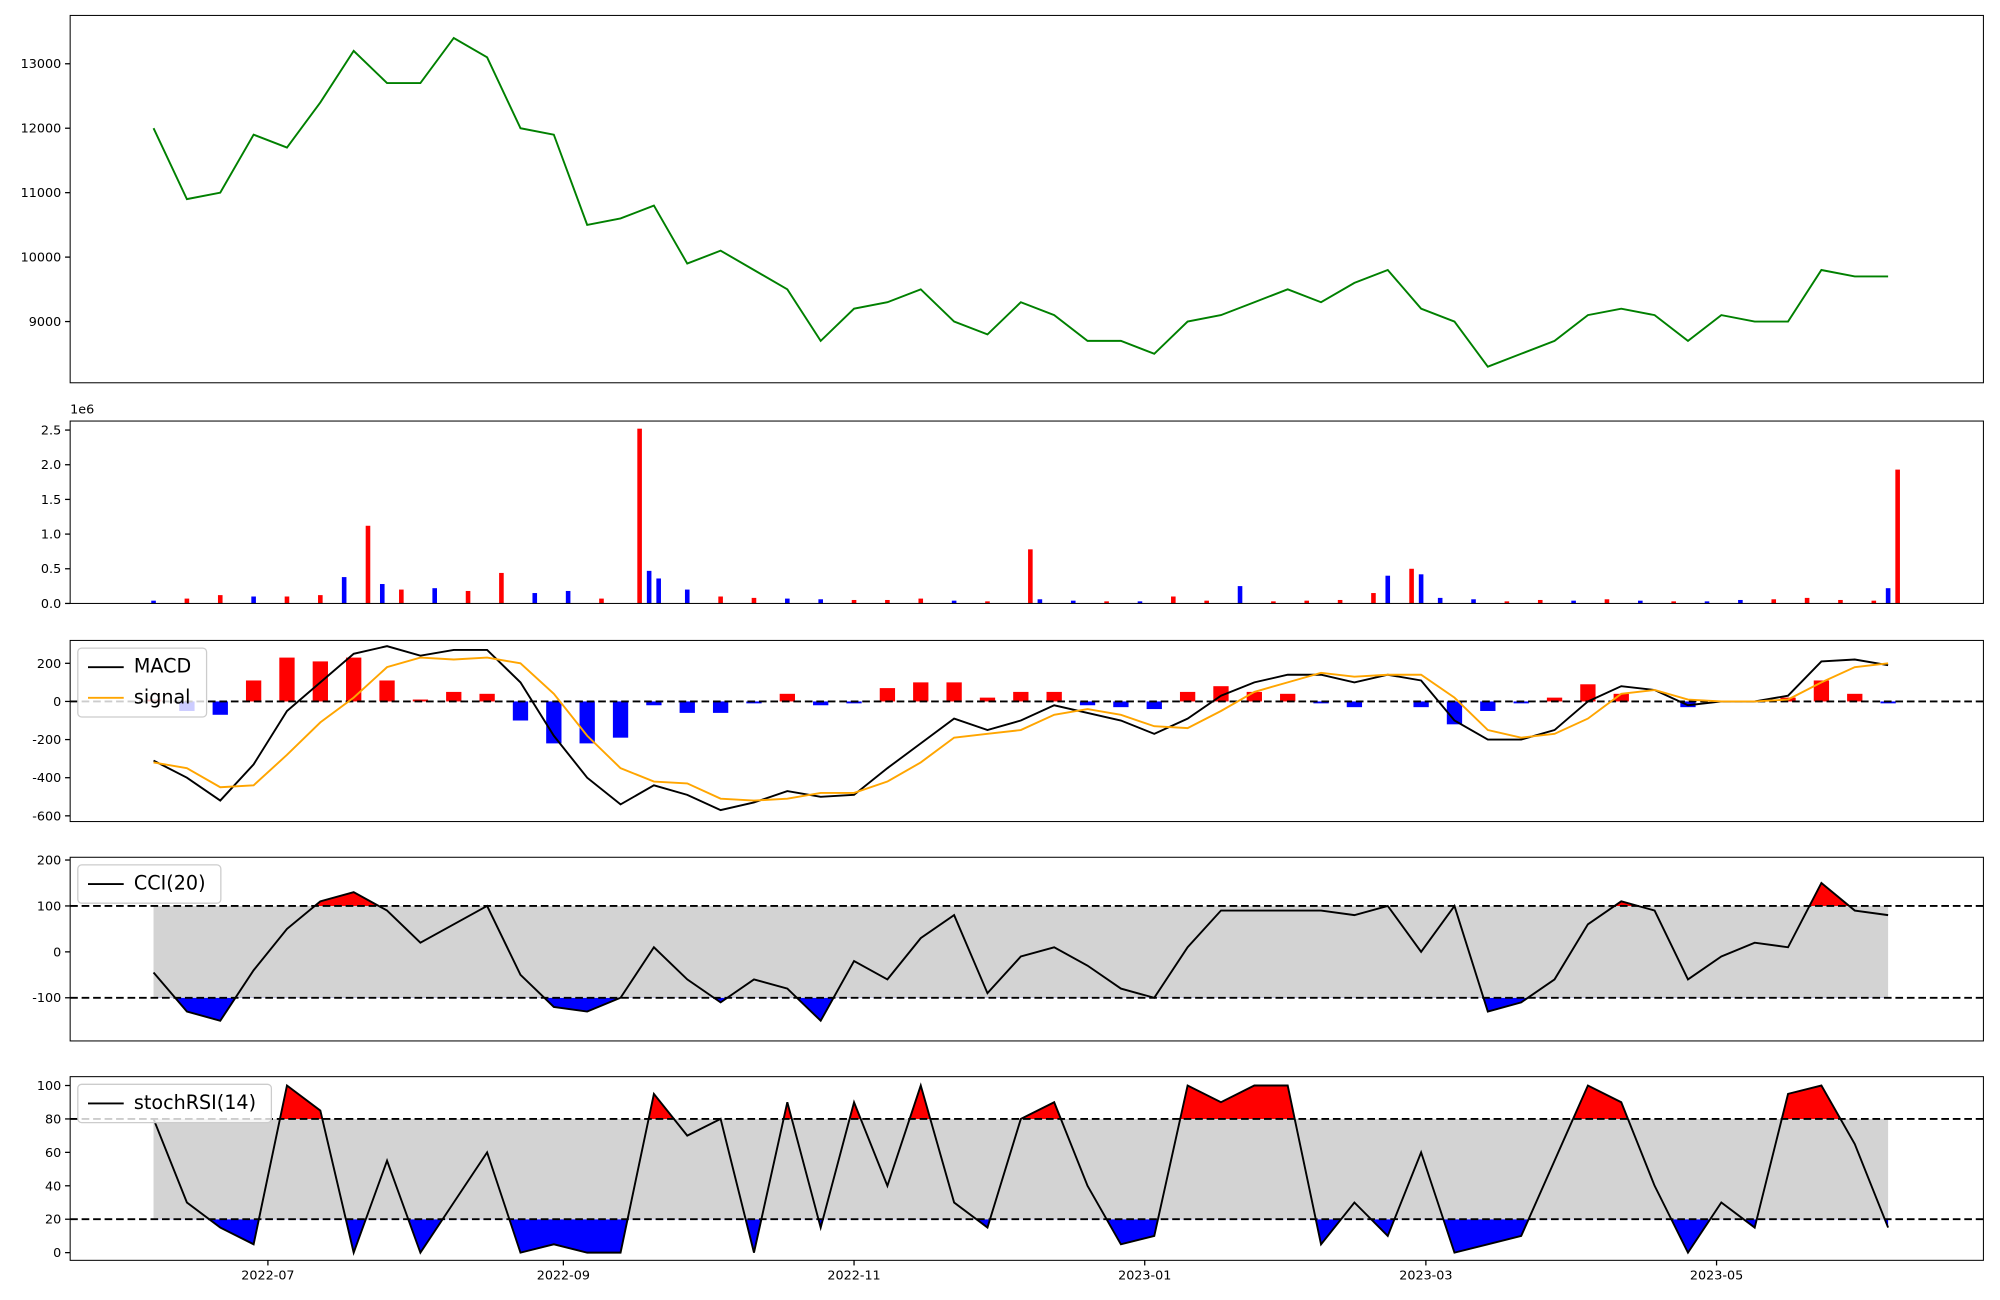  What do you see at coordinates (53, 1119) in the screenshot?
I see `y-tick-label: 80` at bounding box center [53, 1119].